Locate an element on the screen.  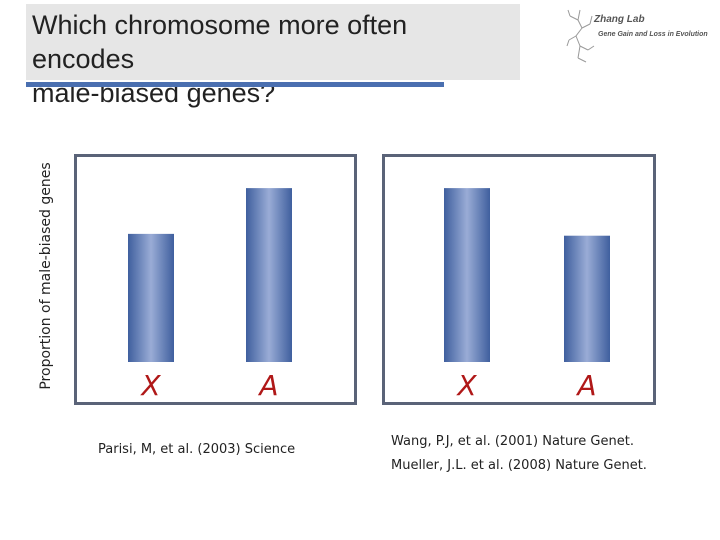
citation-right-line-1: Wang, P.J, et al. (2001) Nature Genet. is located at coordinates (512, 441).